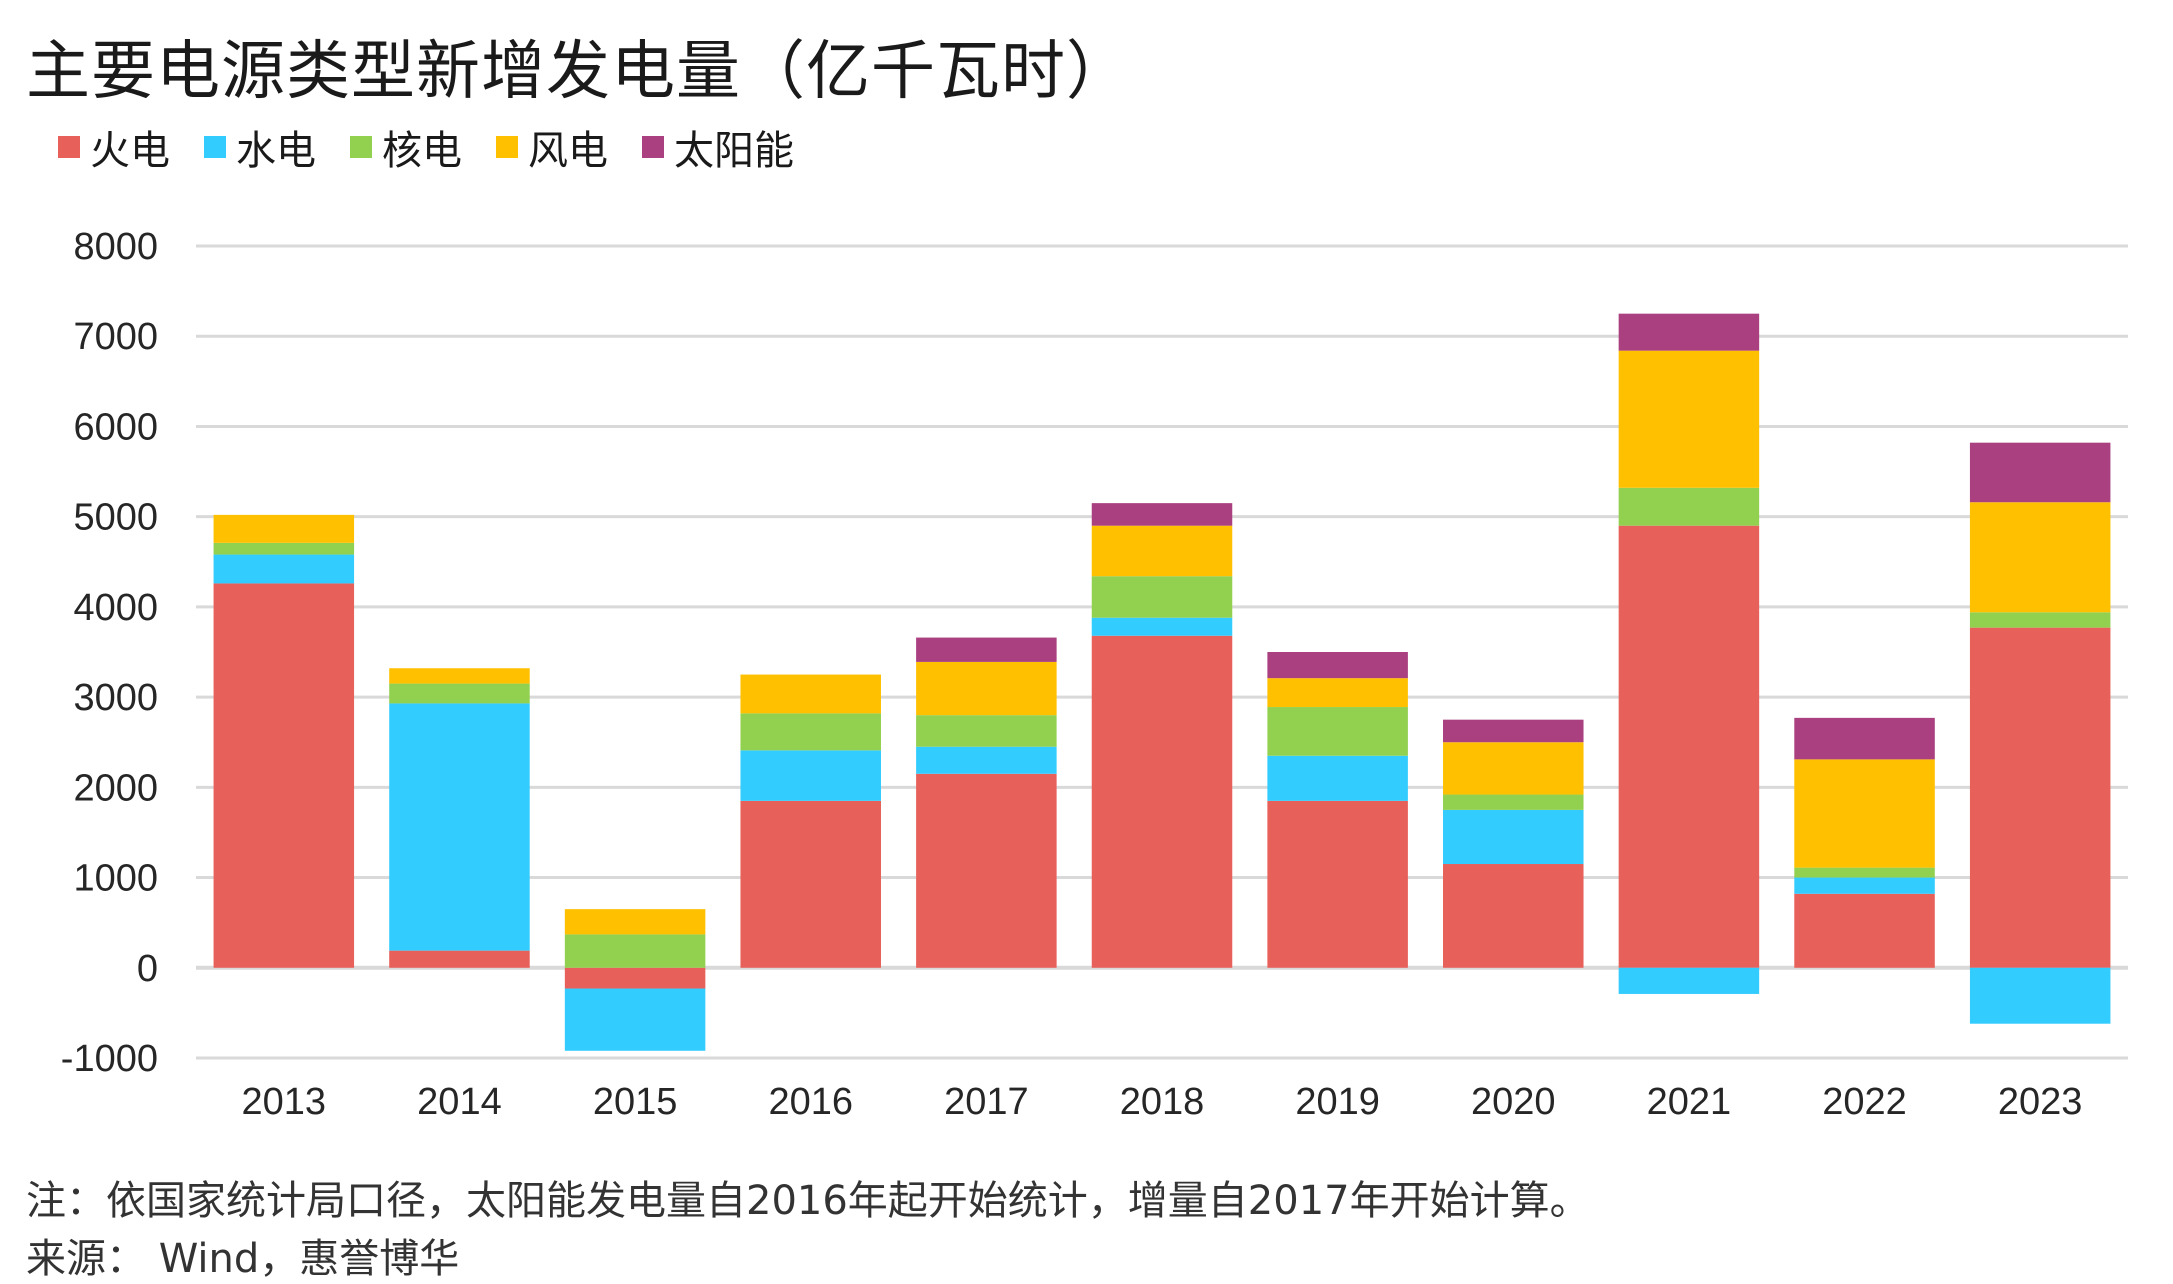 Image resolution: width=2173 pixels, height=1284 pixels. I want to click on chart-title: 主要电源类型新增发电量（亿千瓦时）, so click(578, 72).